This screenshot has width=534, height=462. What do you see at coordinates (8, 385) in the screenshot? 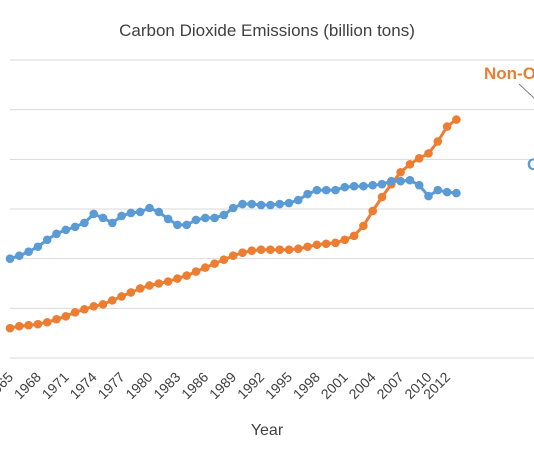
I see `x-tick-label: 1965` at bounding box center [8, 385].